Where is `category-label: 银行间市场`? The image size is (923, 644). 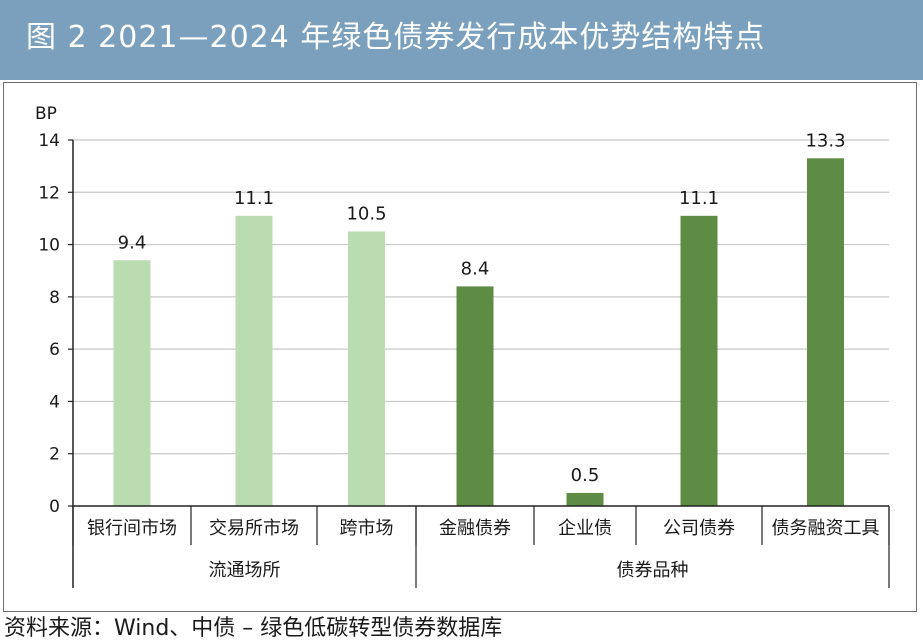
category-label: 银行间市场 is located at coordinates (132, 528).